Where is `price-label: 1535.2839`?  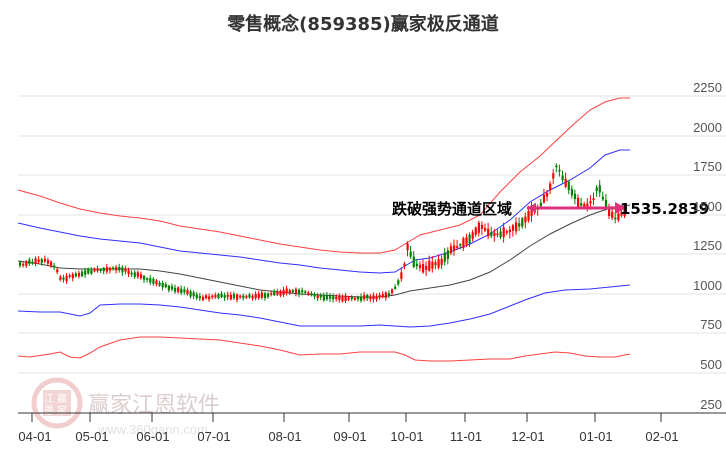
price-label: 1535.2839 is located at coordinates (664, 209).